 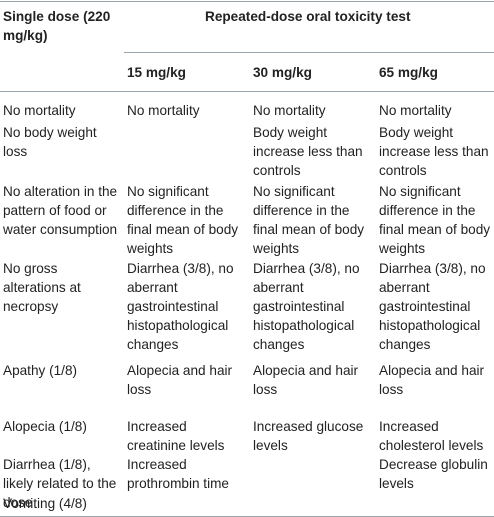 I want to click on header-30-mg: 30 mg/kg, so click(x=282, y=72).